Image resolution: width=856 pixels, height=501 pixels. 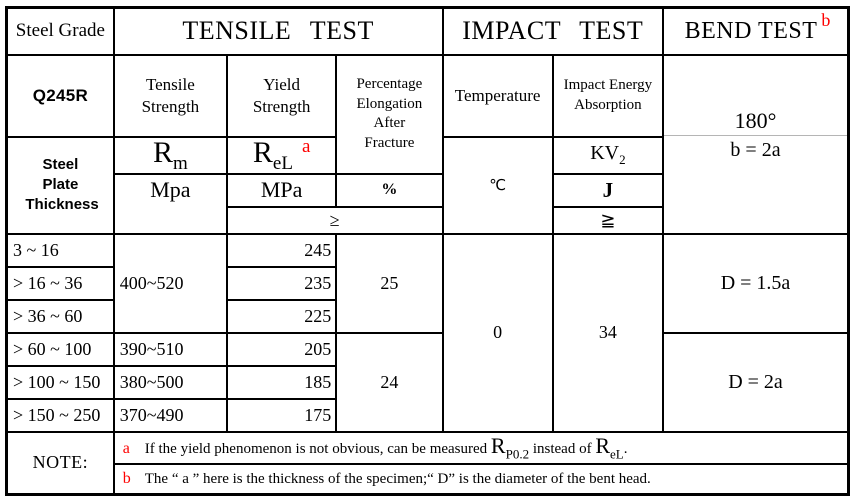 I want to click on tensile-range: 390~510, so click(x=170, y=349).